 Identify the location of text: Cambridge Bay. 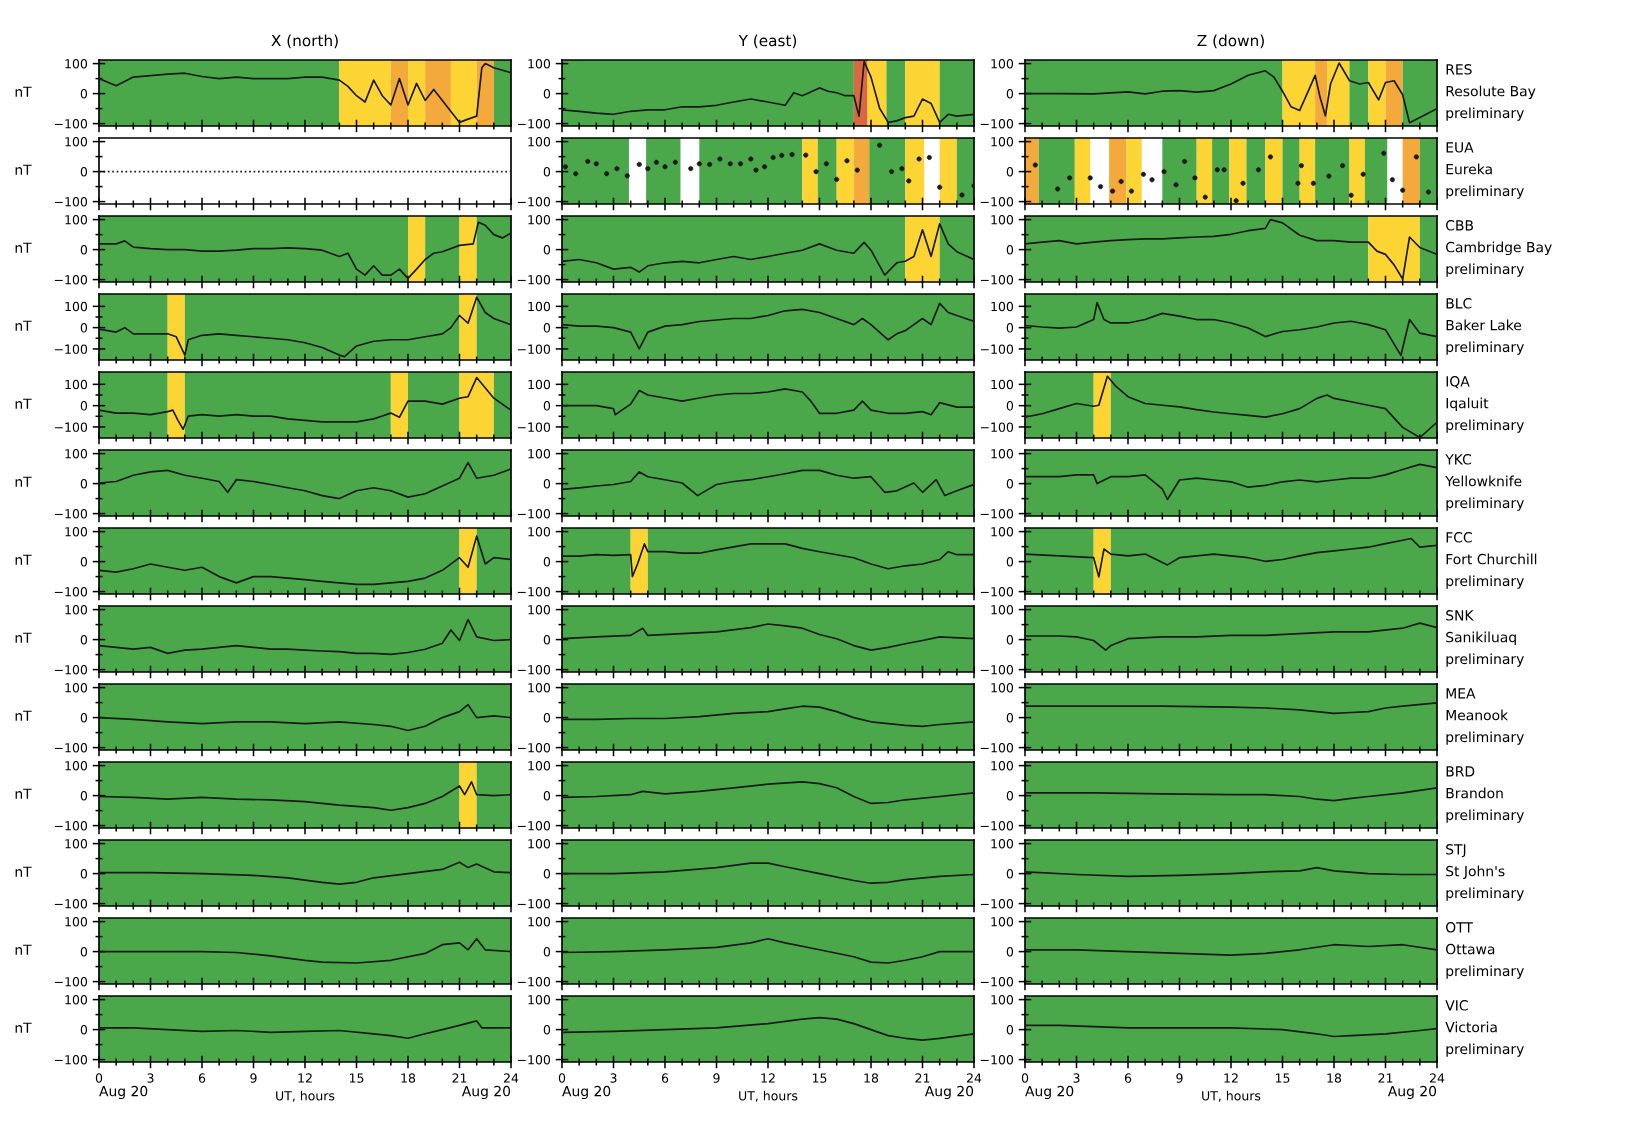
(1499, 248).